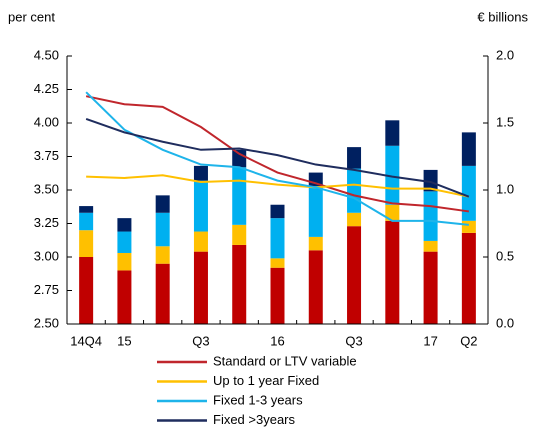 This screenshot has height=427, width=535. Describe the element at coordinates (46, 155) in the screenshot. I see `y-tick-label: 3.75` at that location.